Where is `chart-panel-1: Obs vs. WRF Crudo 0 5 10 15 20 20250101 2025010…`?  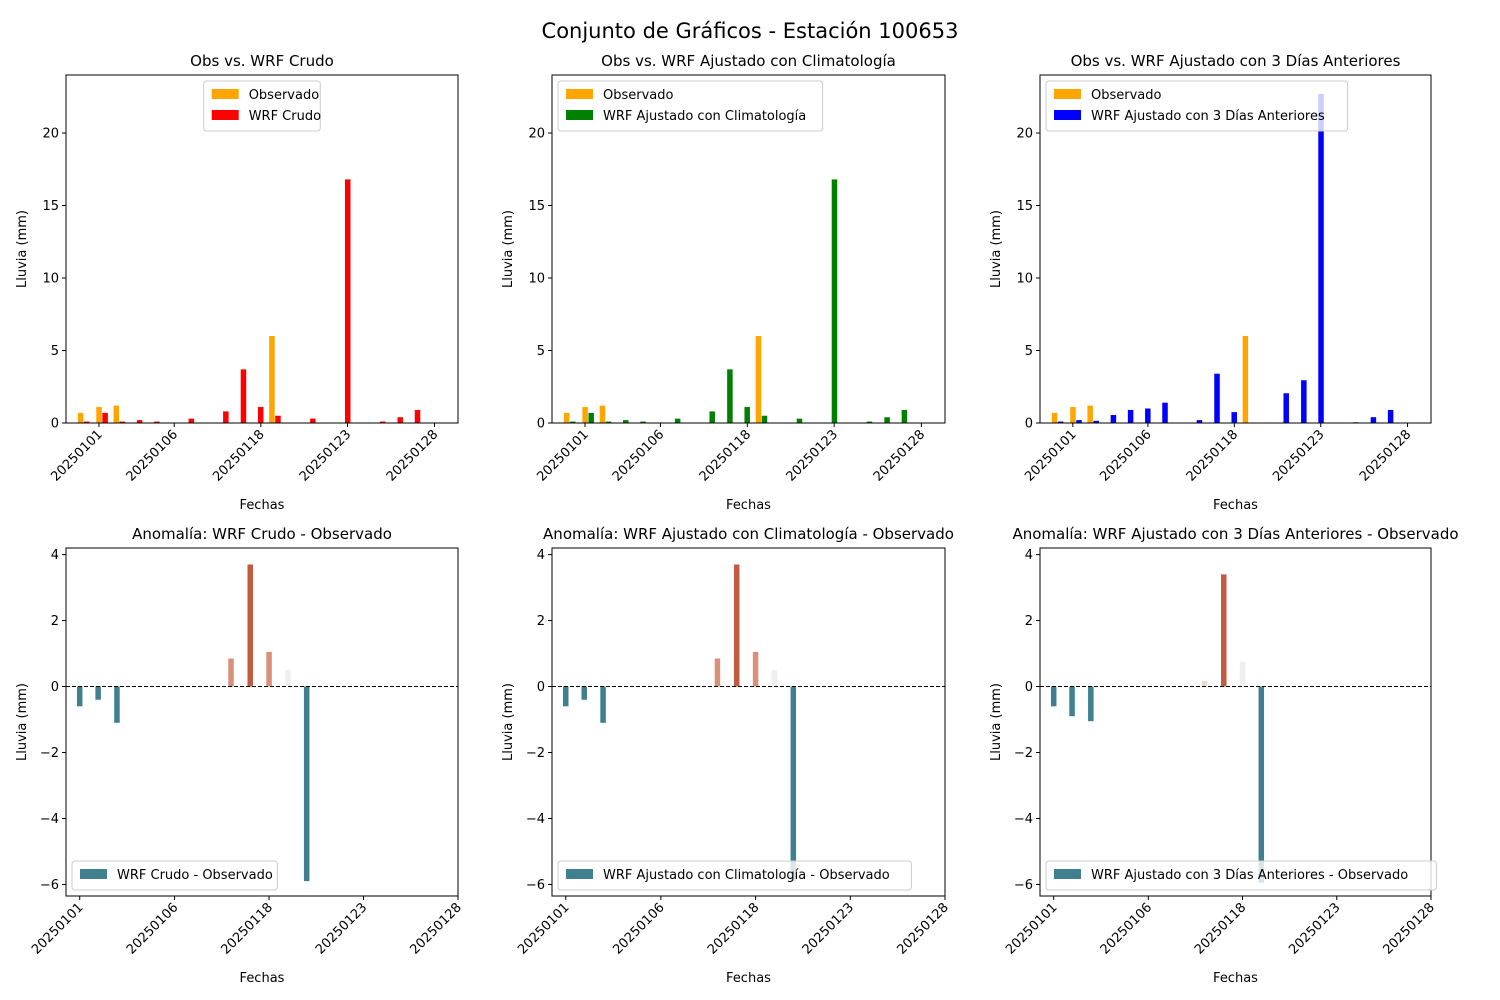 chart-panel-1: Obs vs. WRF Crudo 0 5 10 15 20 20250101 2025010… is located at coordinates (237, 282).